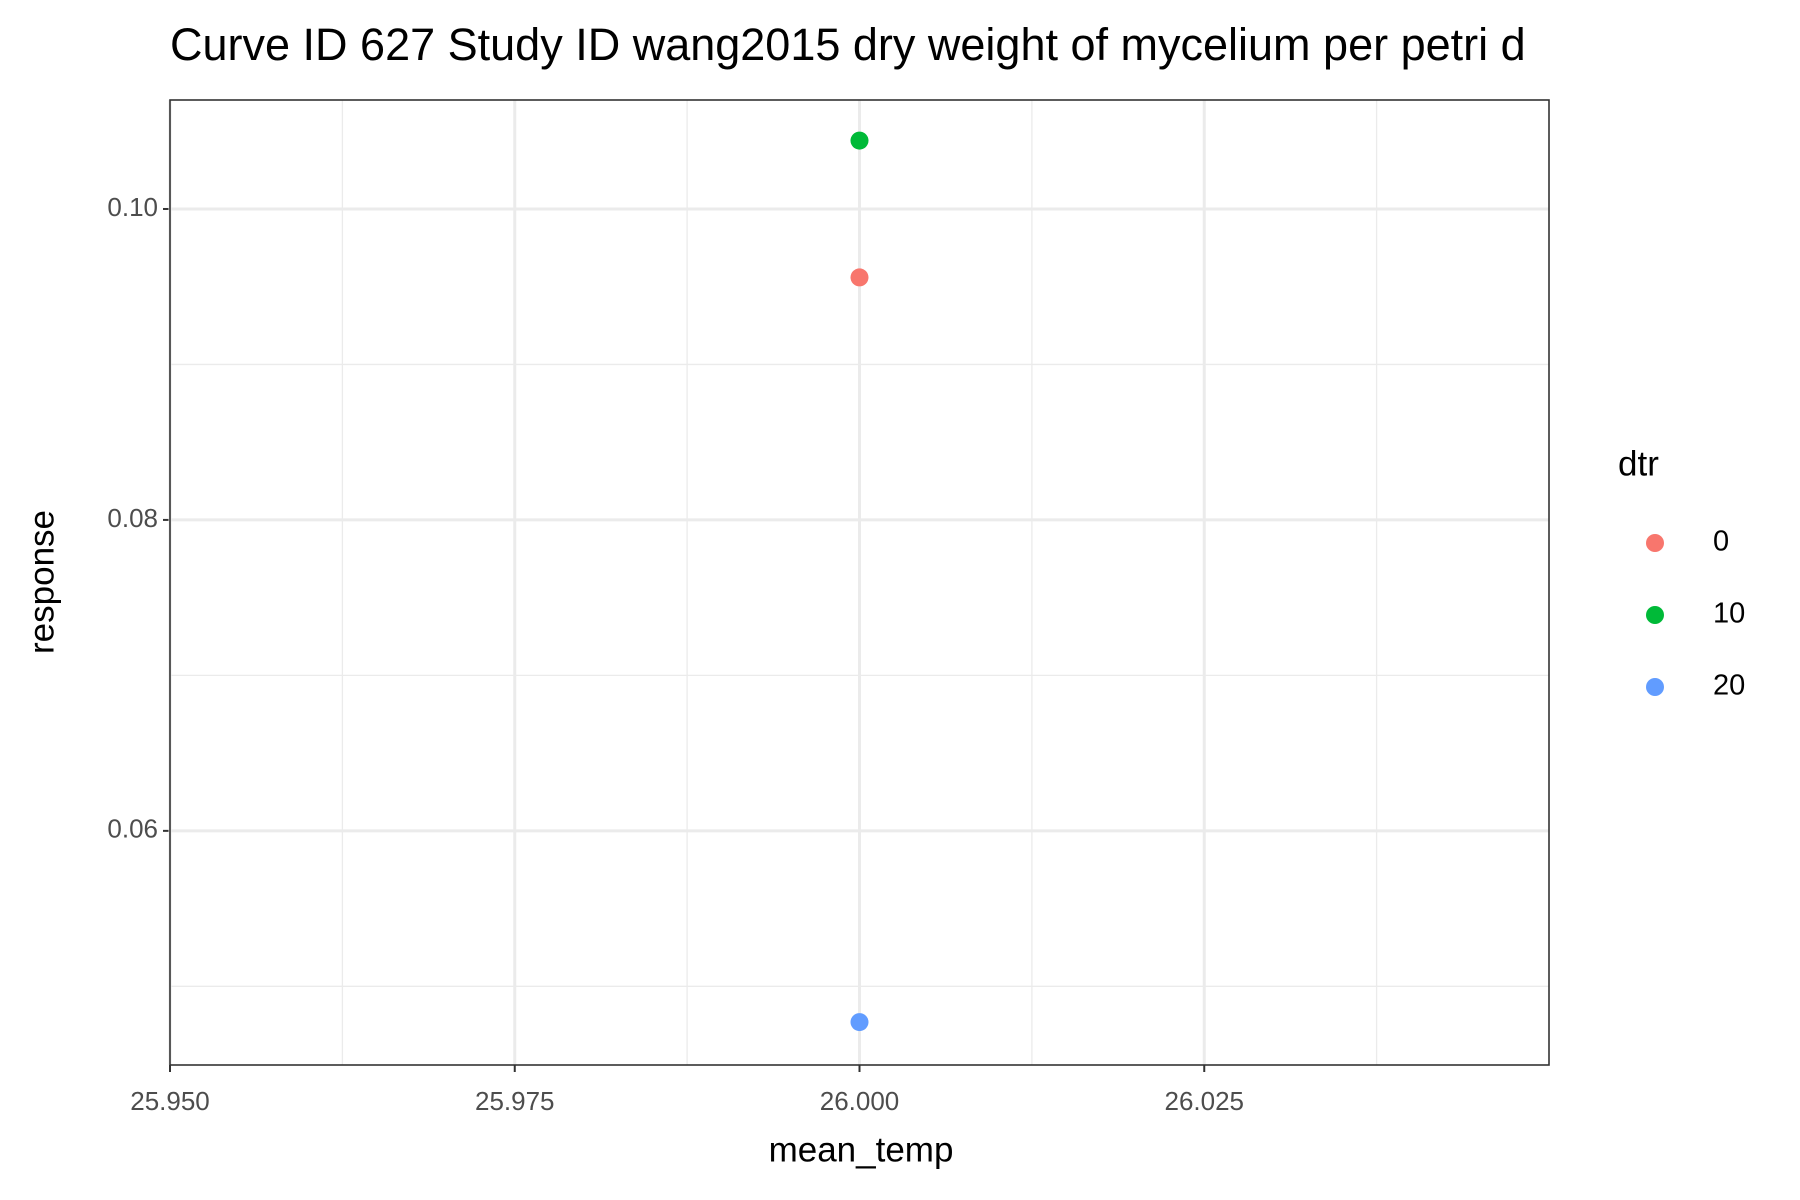 The image size is (1800, 1200). Describe the element at coordinates (41, 582) in the screenshot. I see `y-axis-title: response` at that location.